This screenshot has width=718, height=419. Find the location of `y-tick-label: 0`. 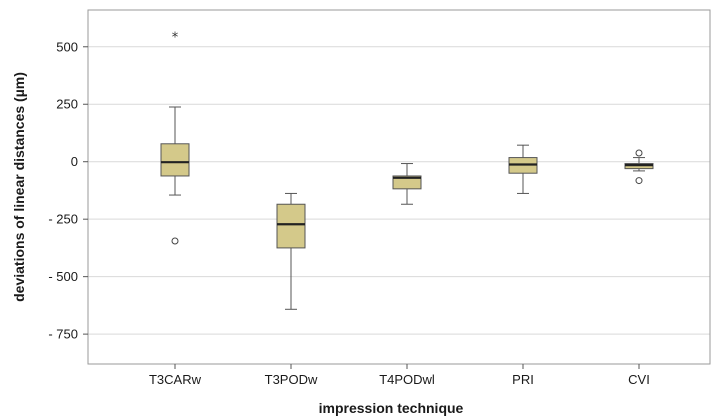

y-tick-label: 0 is located at coordinates (74, 161).